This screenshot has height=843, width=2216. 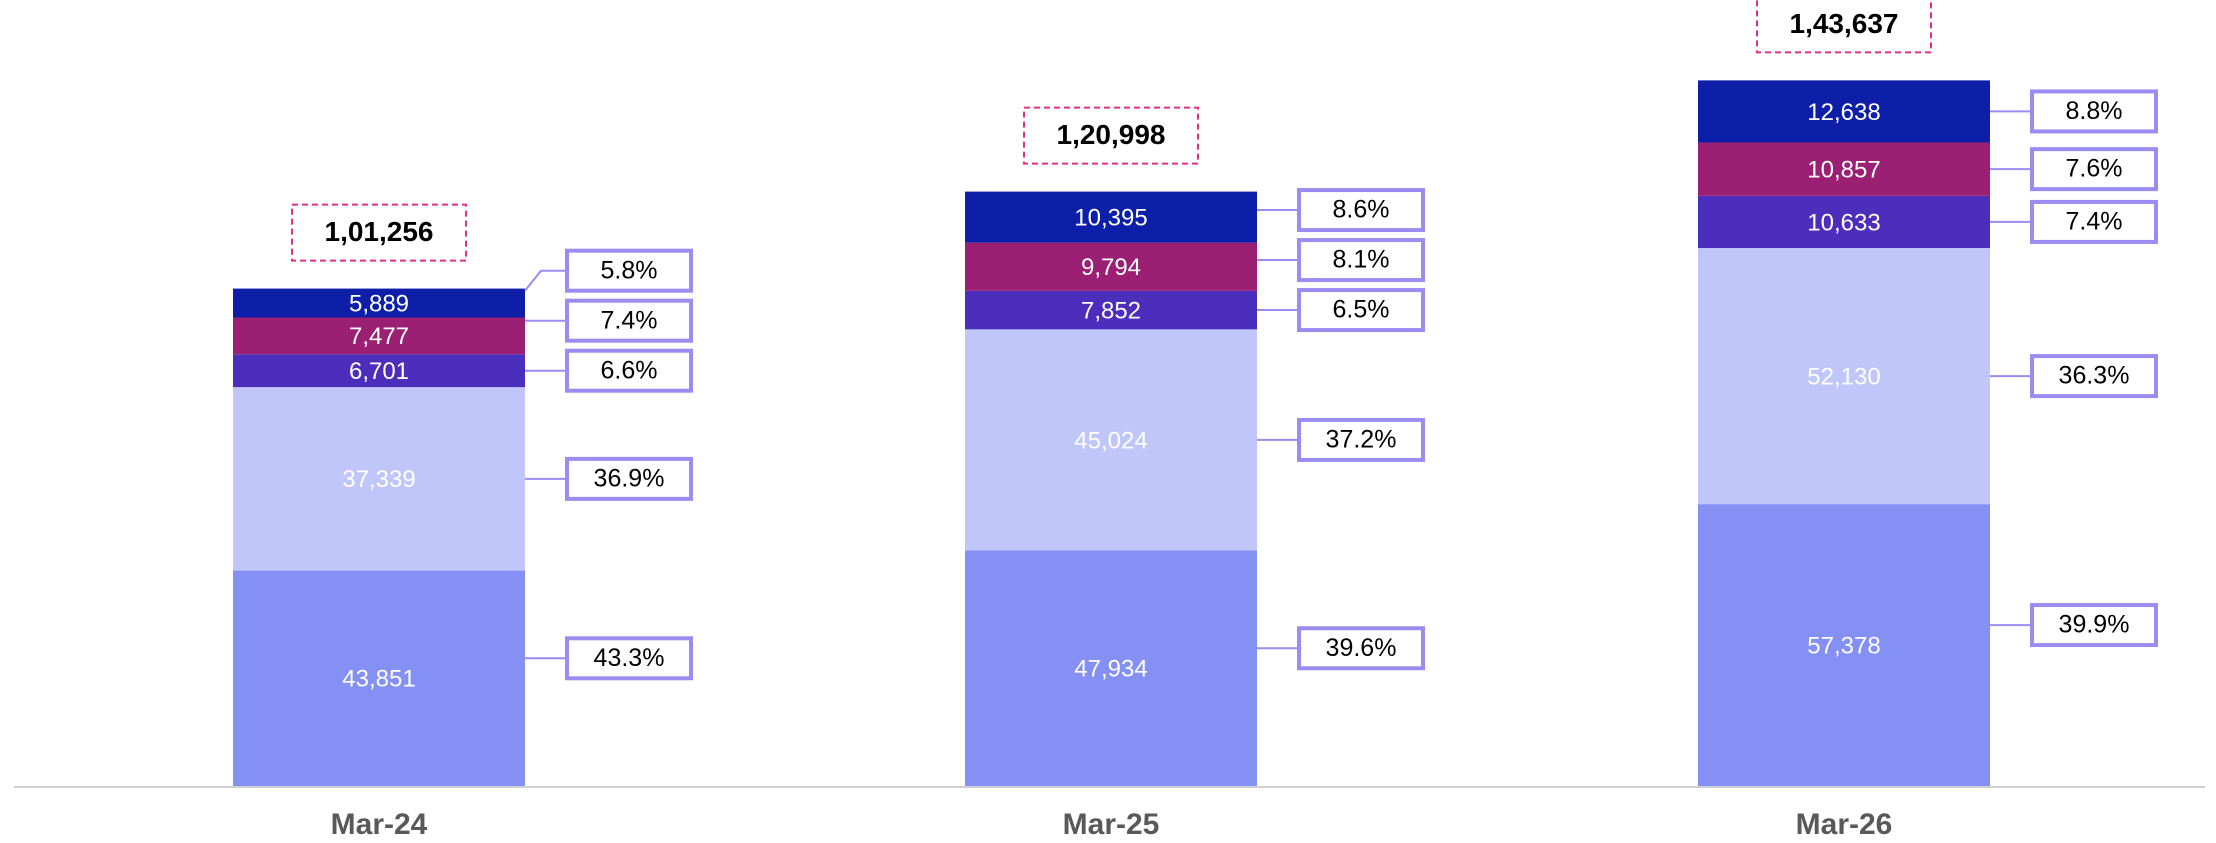 I want to click on segment-label: 10,395, so click(x=1110, y=217).